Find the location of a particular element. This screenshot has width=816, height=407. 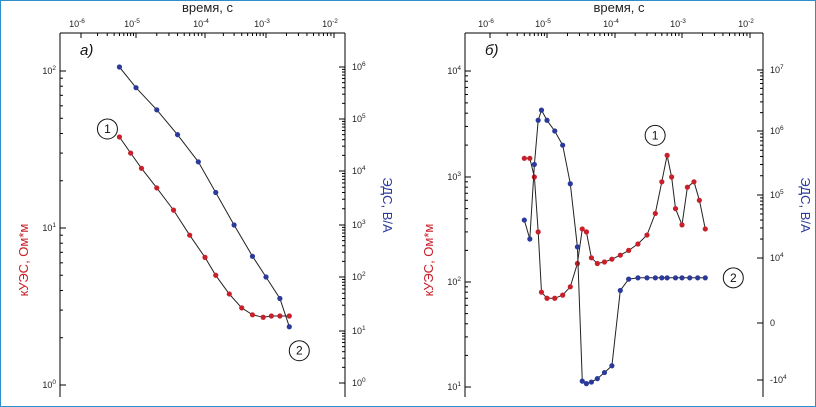

series-marker-label: 1 is located at coordinates (655, 135).